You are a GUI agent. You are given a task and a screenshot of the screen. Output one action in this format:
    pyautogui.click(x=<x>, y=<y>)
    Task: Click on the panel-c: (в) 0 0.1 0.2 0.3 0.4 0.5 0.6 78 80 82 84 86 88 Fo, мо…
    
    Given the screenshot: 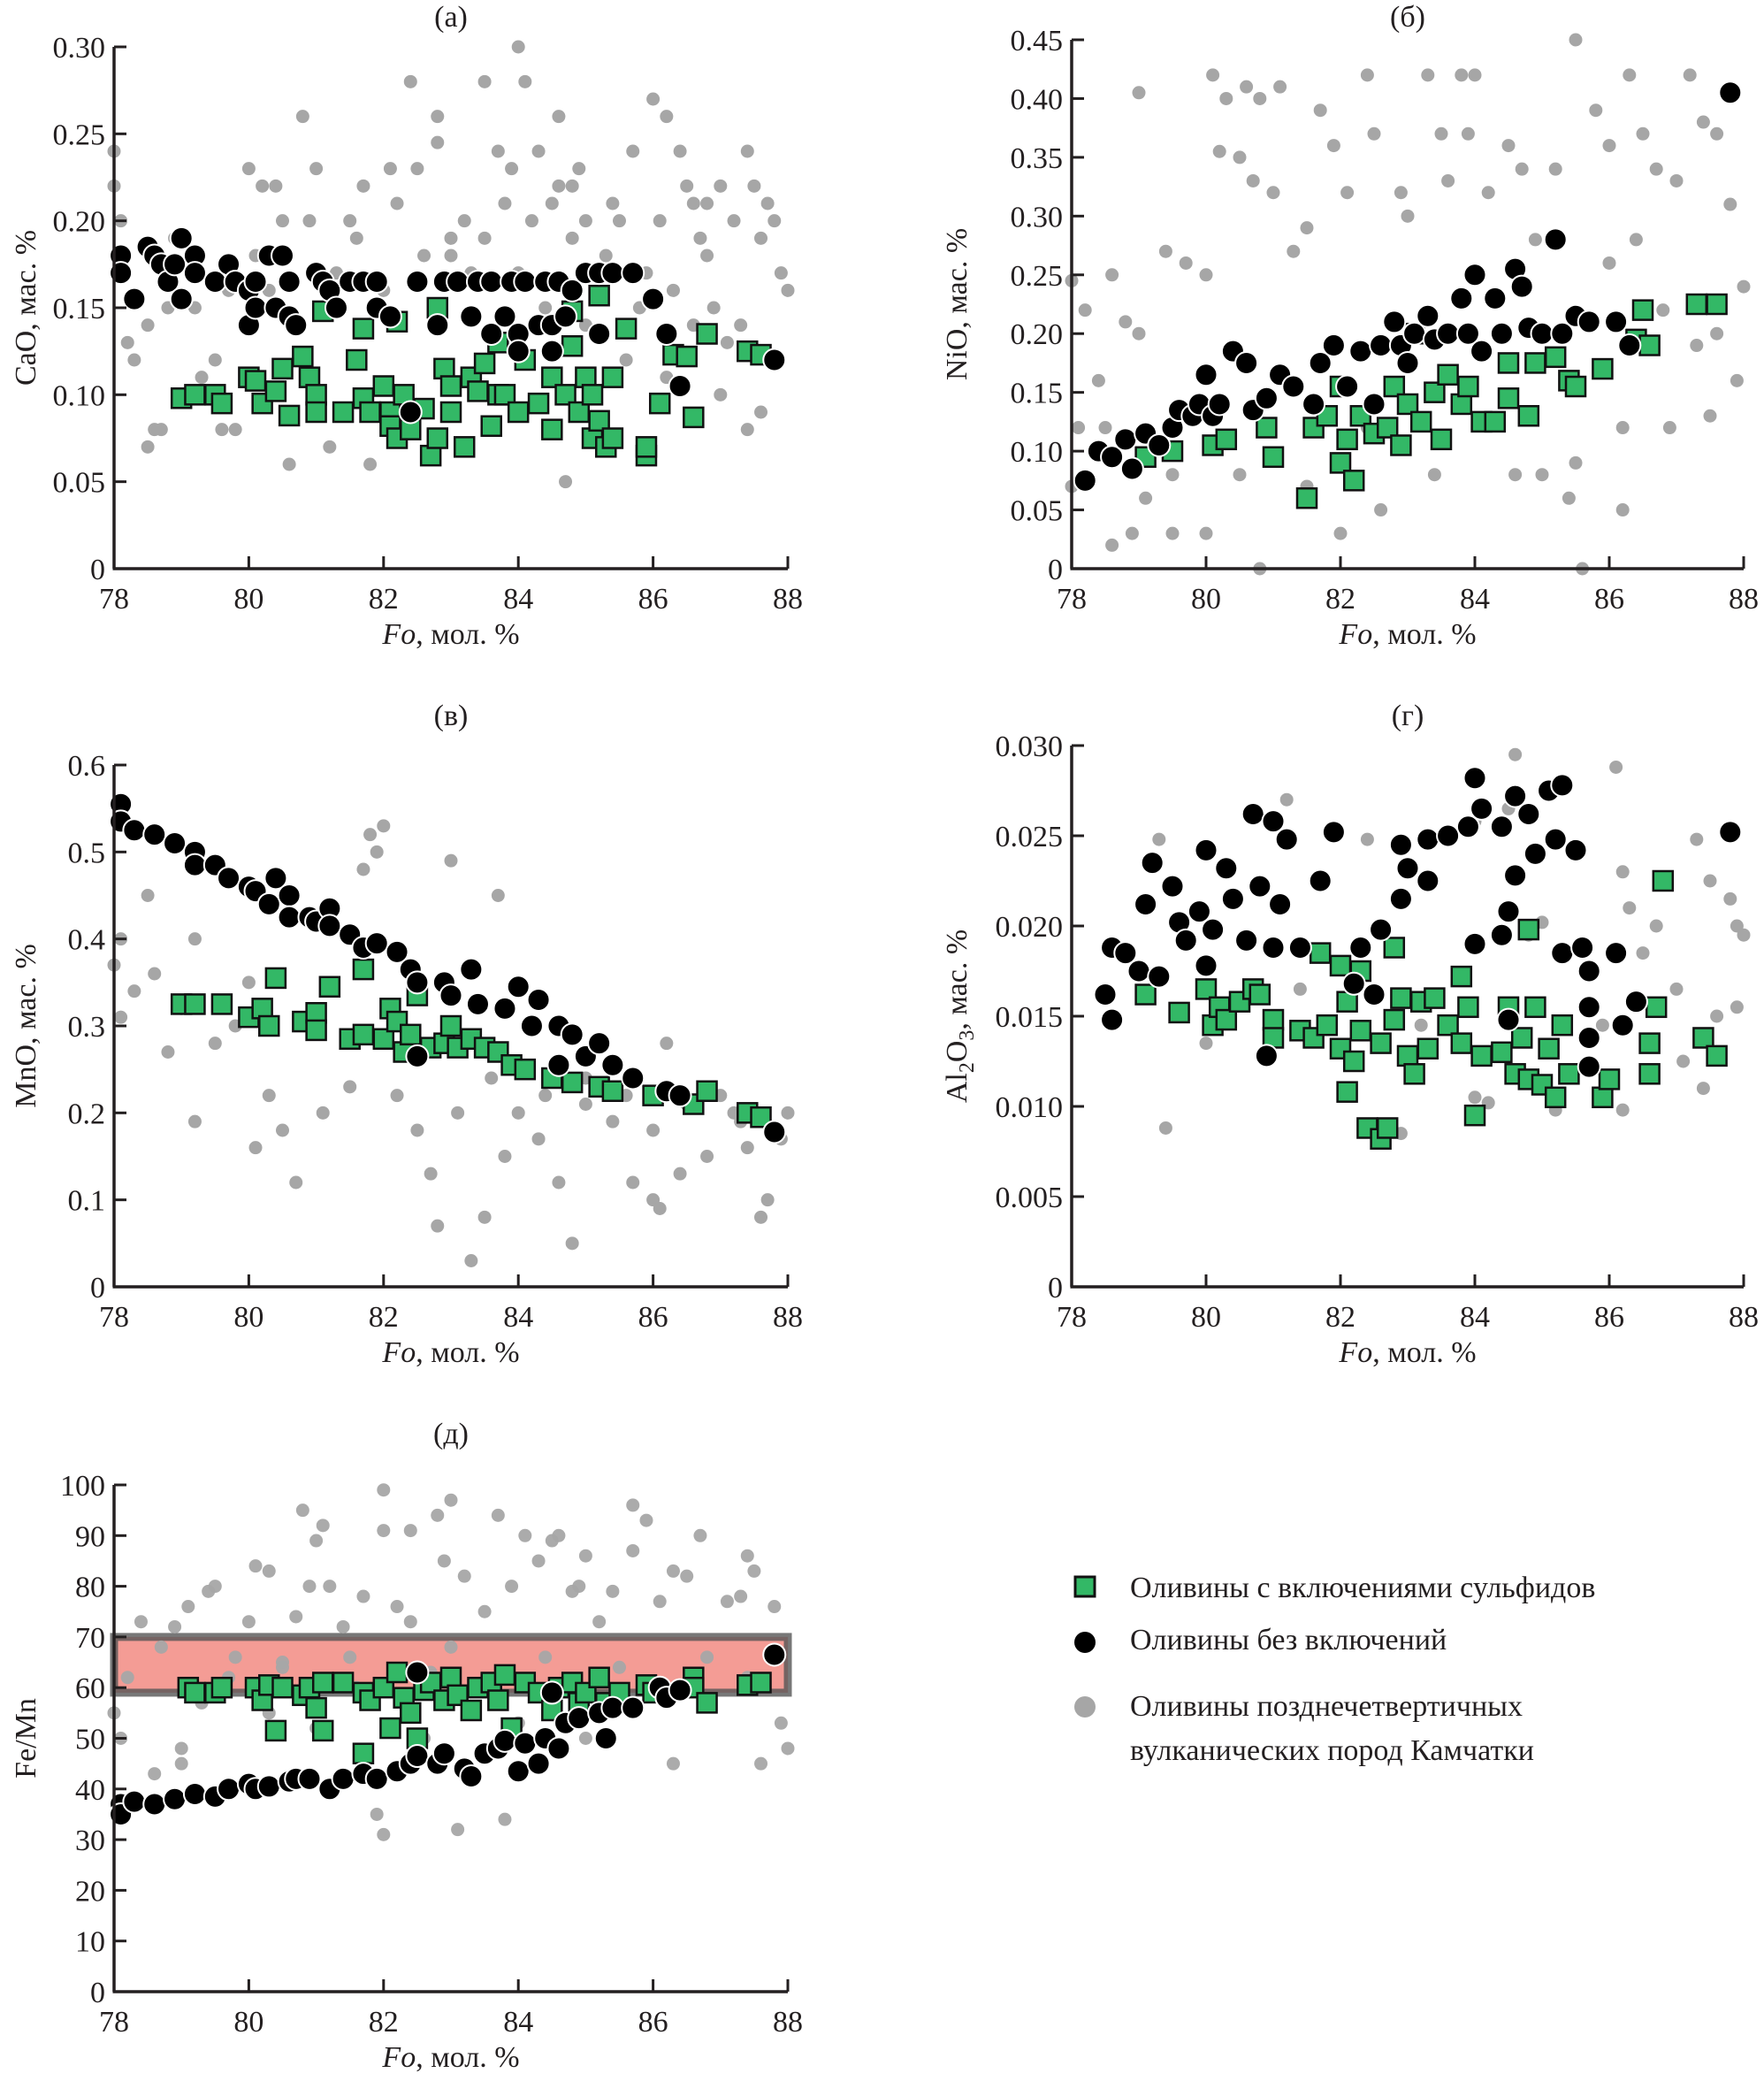 What is the action you would take?
    pyautogui.click(x=406, y=1034)
    